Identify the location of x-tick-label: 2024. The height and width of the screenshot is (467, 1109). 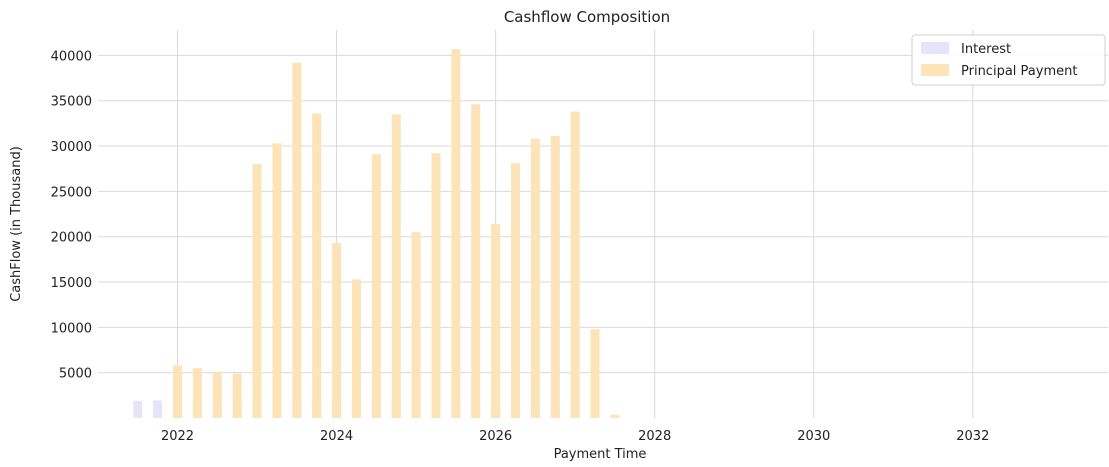
(336, 436).